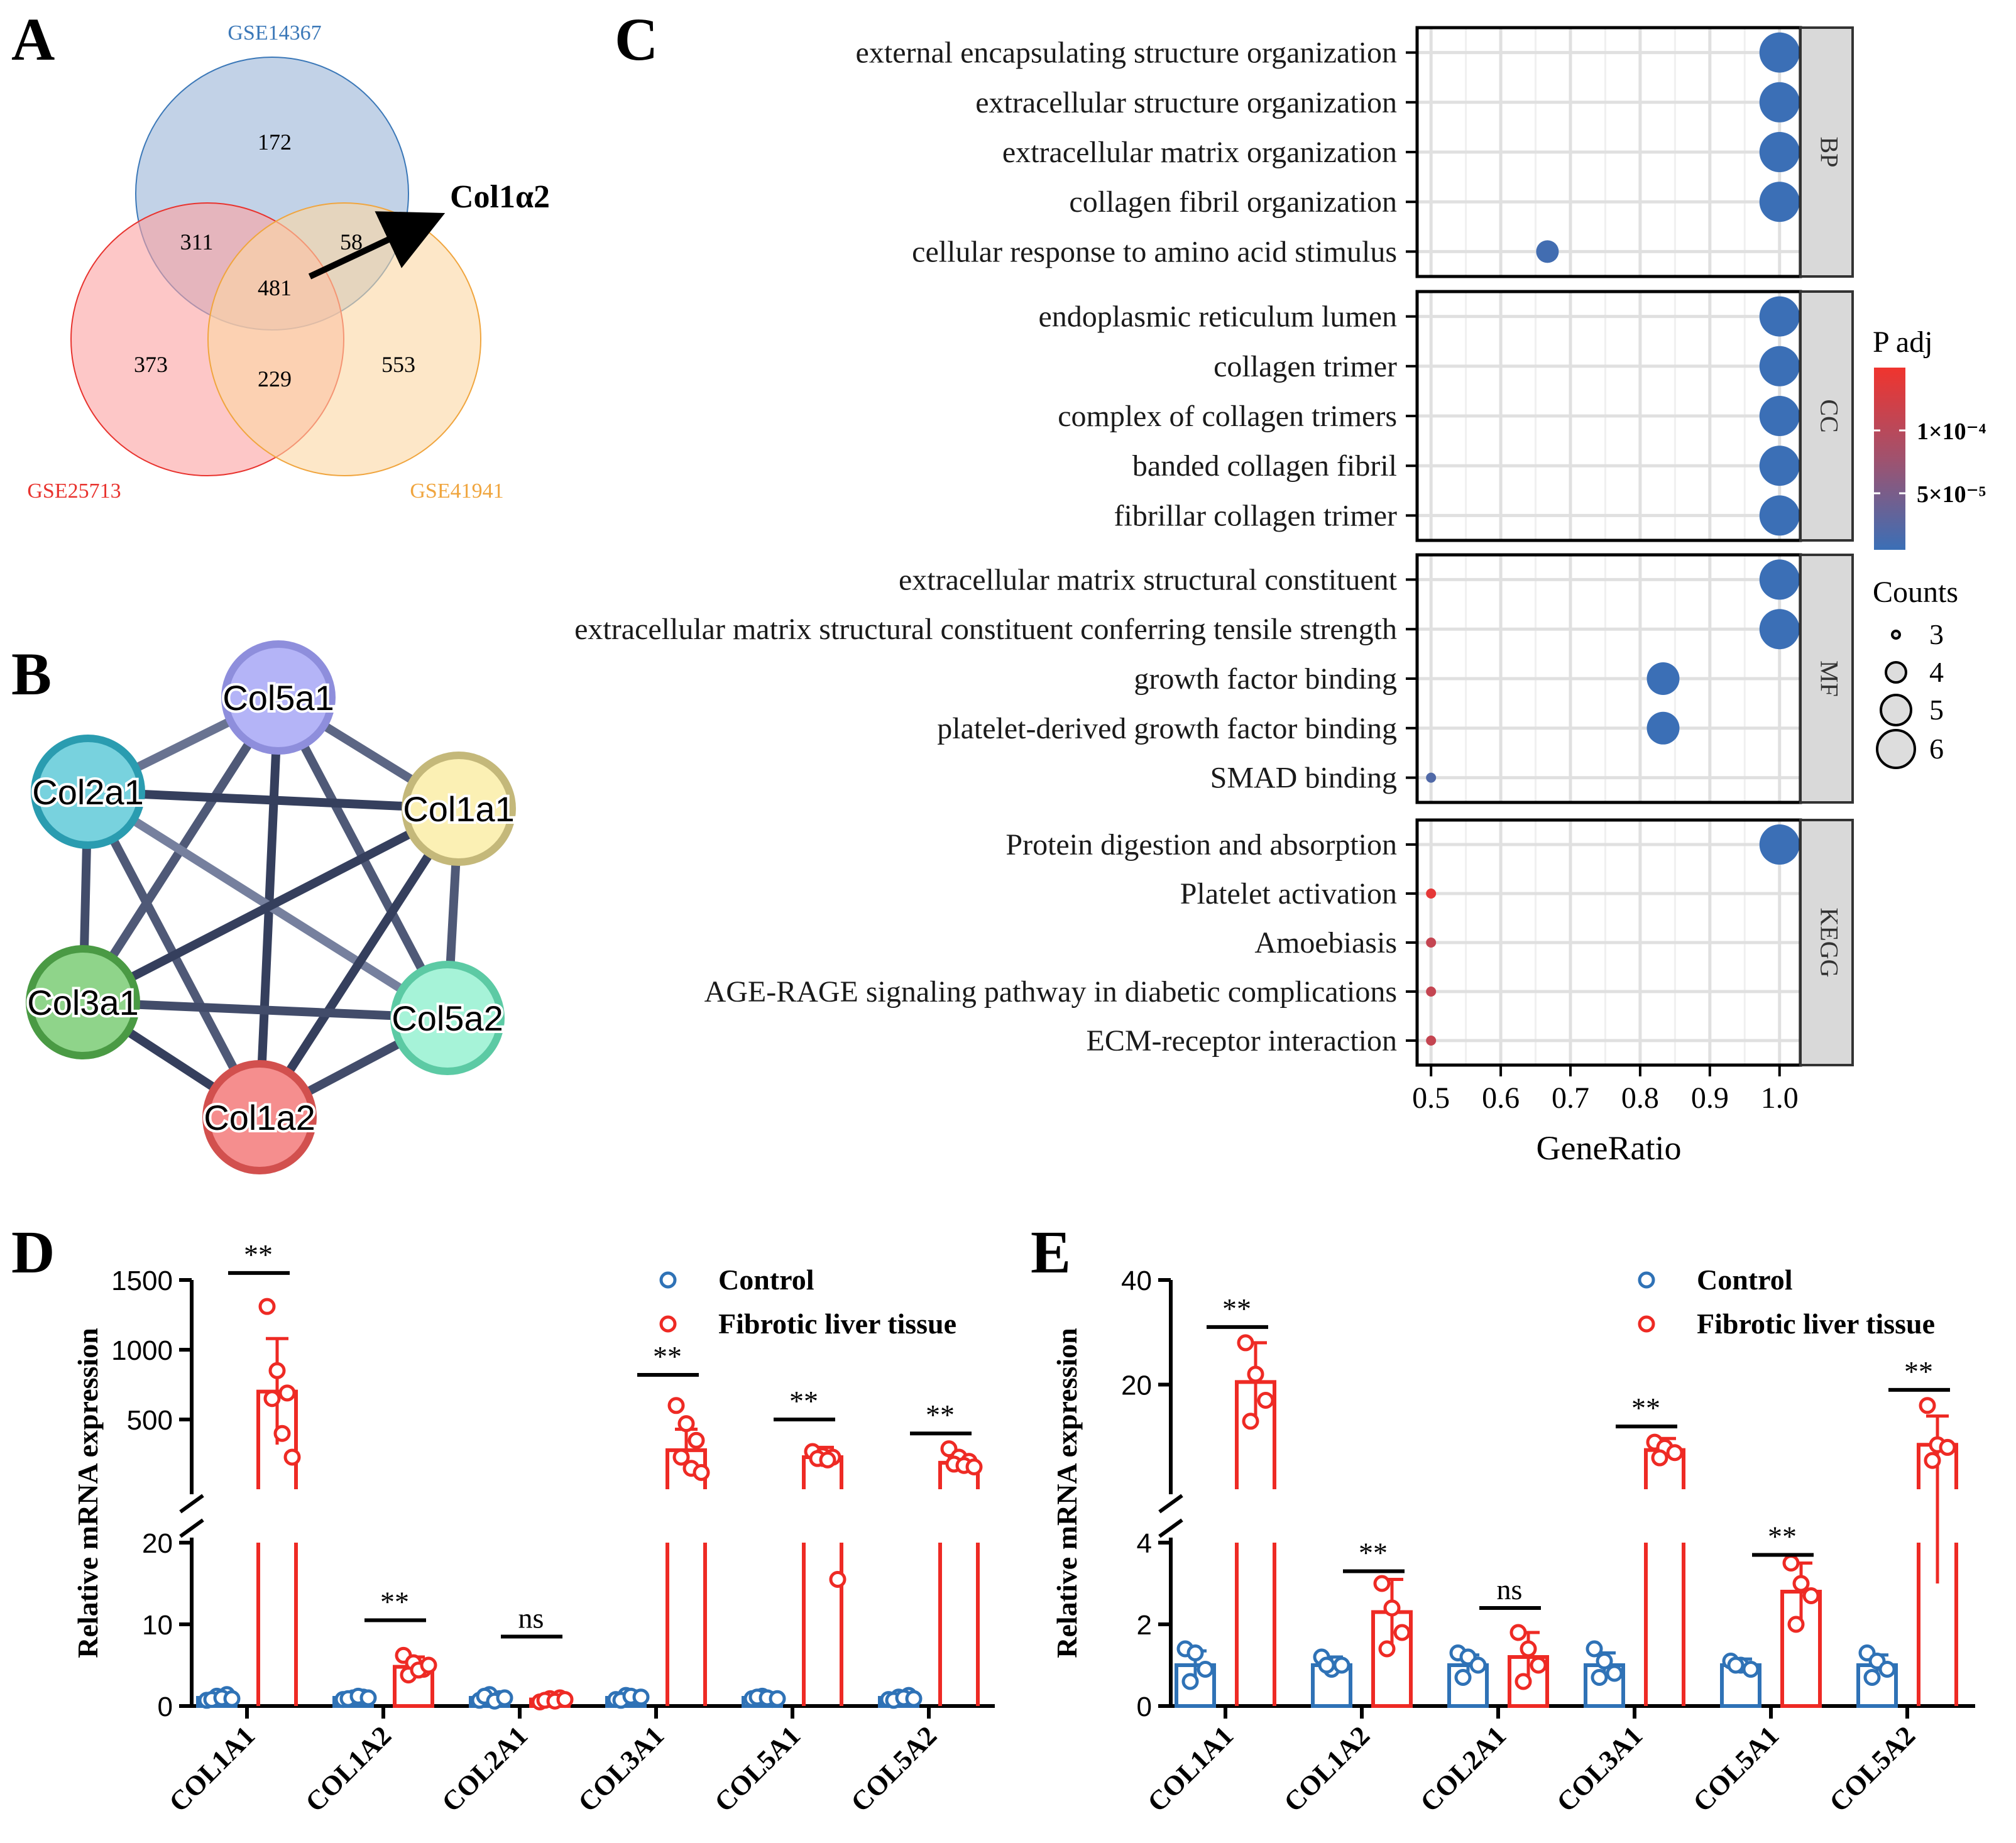 Image resolution: width=2016 pixels, height=1843 pixels. What do you see at coordinates (1201, 844) in the screenshot?
I see `term-label: Protein digestion and absorption` at bounding box center [1201, 844].